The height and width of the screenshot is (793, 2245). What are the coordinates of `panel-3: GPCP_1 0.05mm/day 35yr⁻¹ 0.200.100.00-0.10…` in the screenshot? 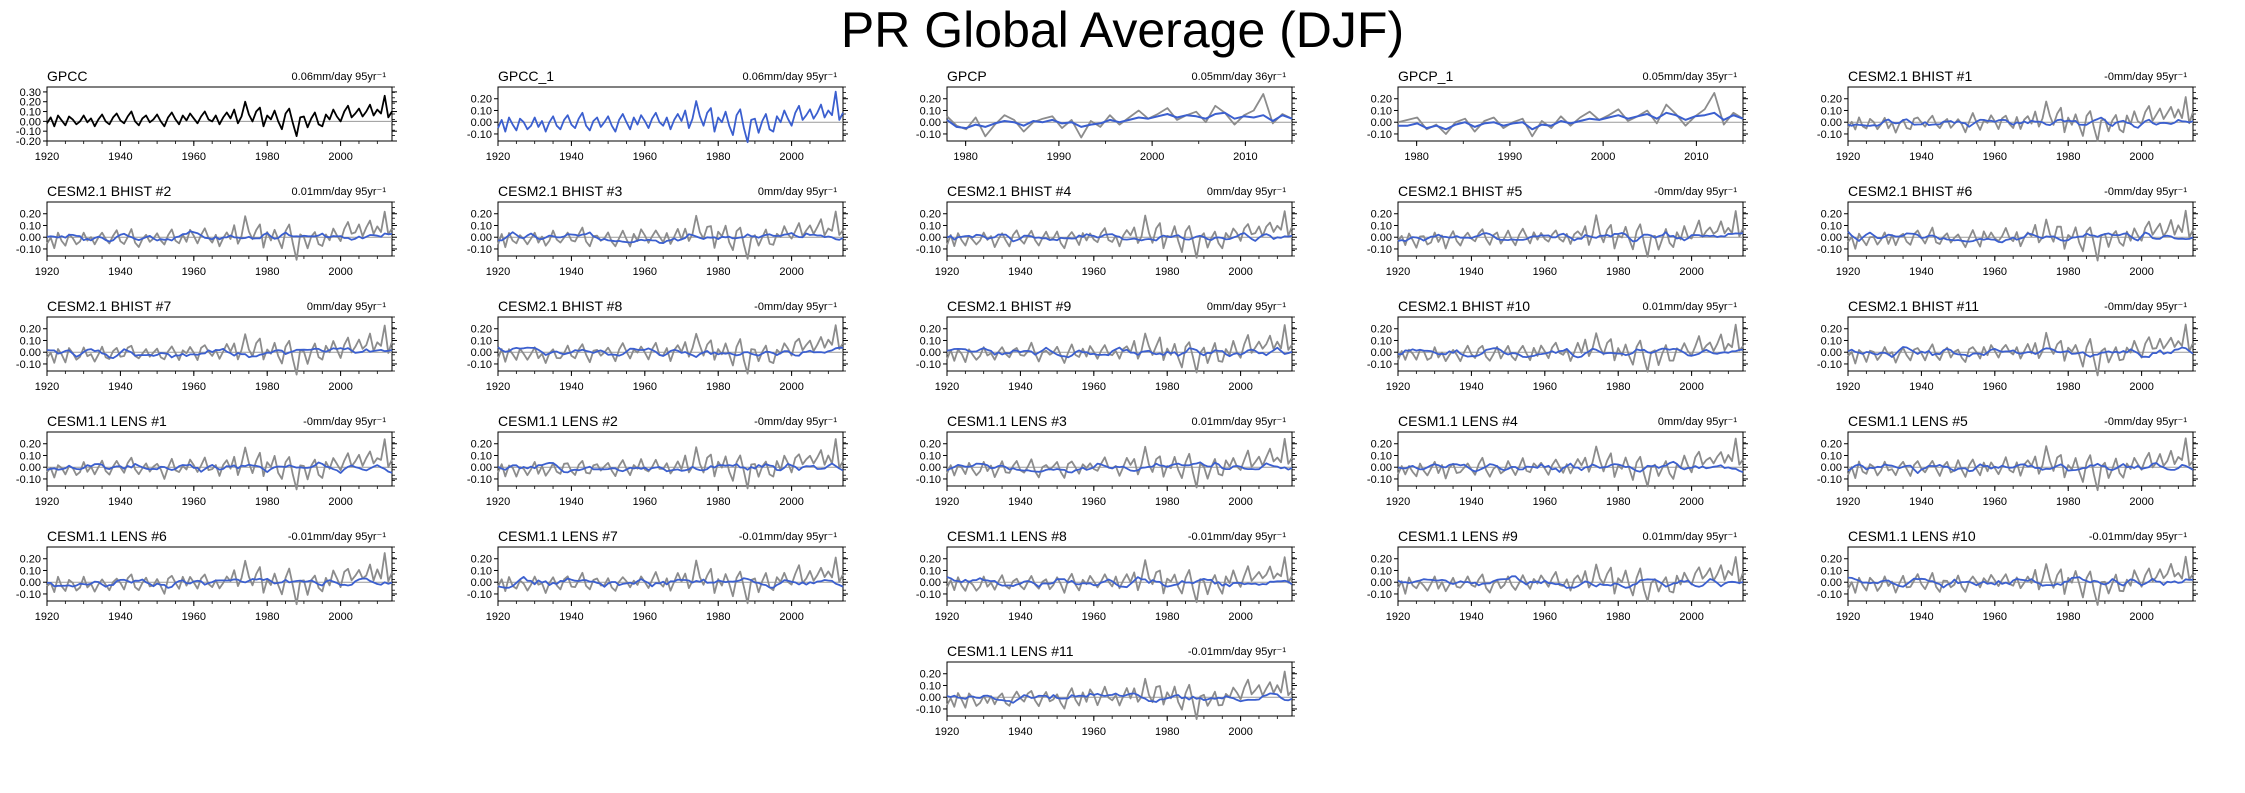 It's located at (1557, 115).